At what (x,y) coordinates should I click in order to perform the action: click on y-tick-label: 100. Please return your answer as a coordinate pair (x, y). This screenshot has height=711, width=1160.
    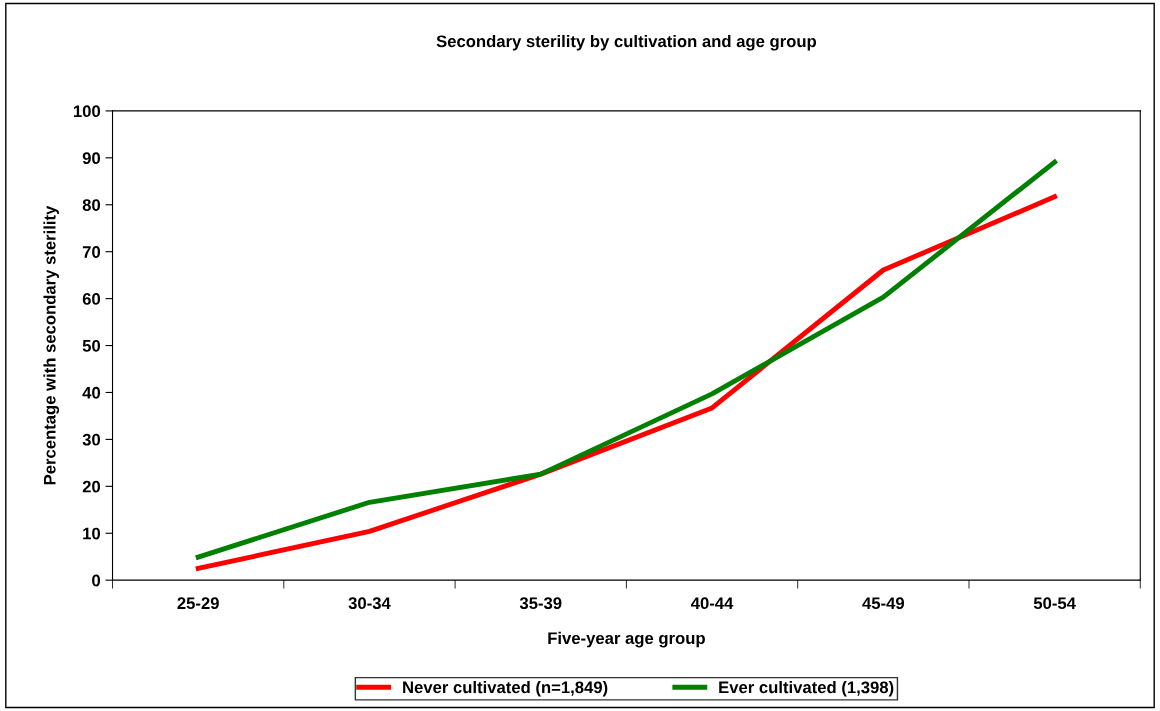
    Looking at the image, I should click on (87, 111).